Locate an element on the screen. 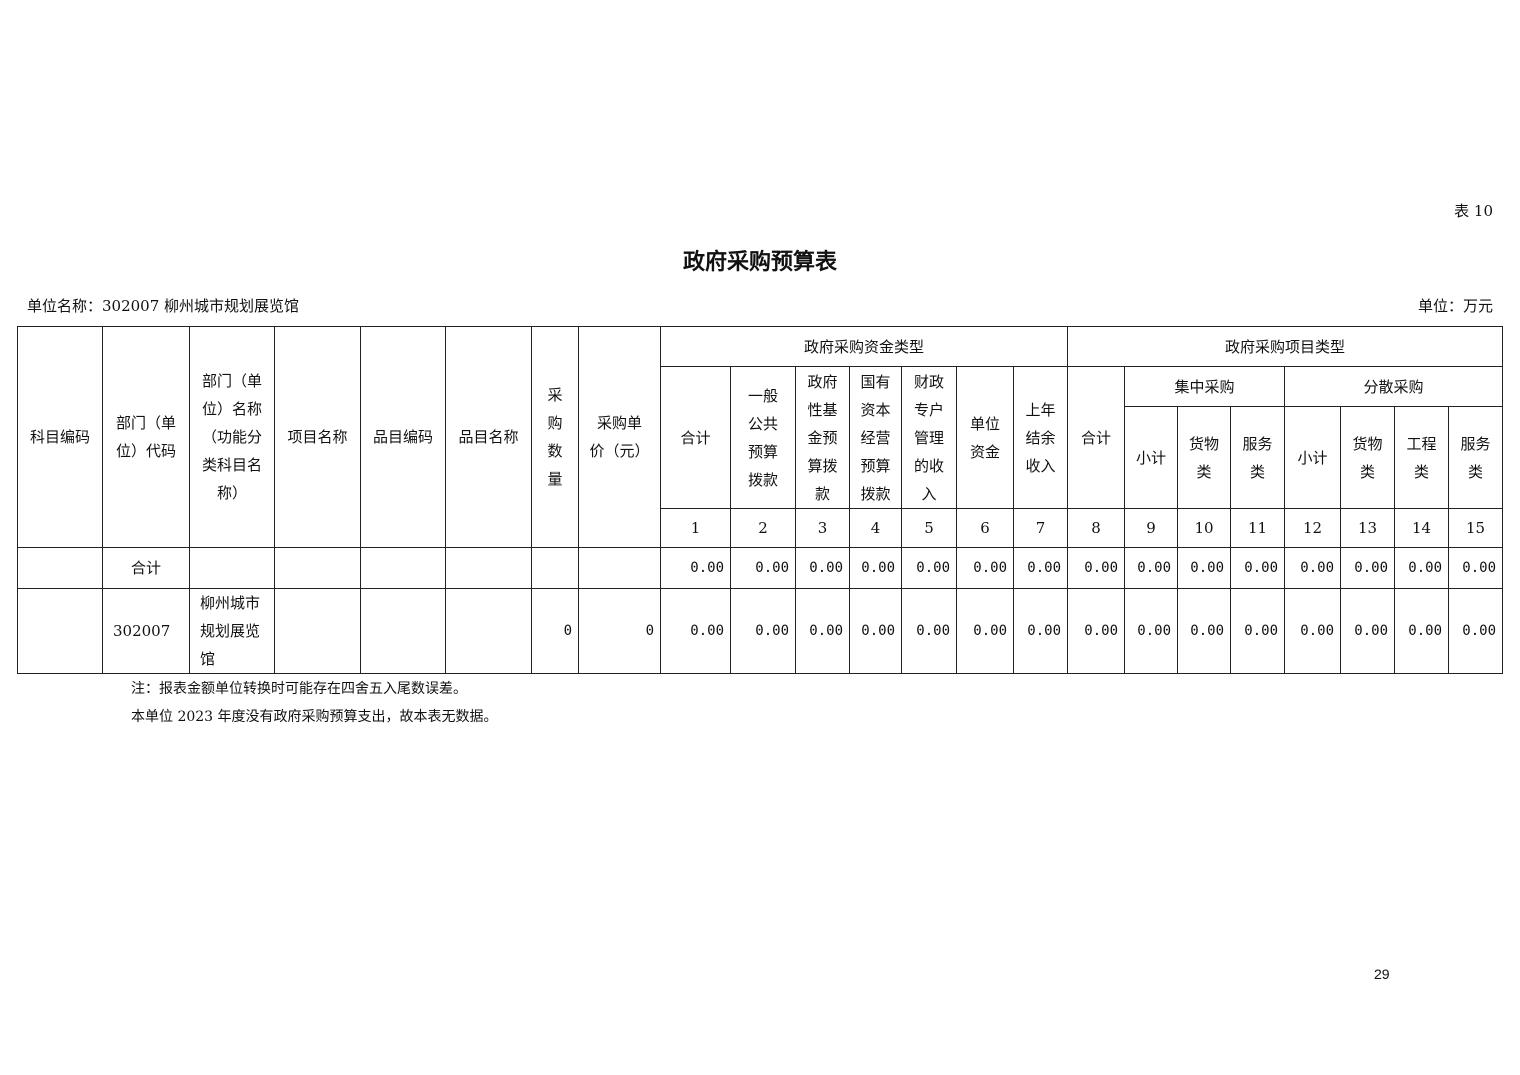  column-number: 12 is located at coordinates (1312, 528).